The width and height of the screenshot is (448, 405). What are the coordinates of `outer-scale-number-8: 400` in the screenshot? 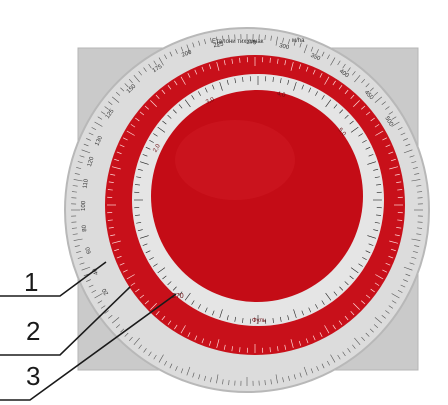 It's located at (344, 74).